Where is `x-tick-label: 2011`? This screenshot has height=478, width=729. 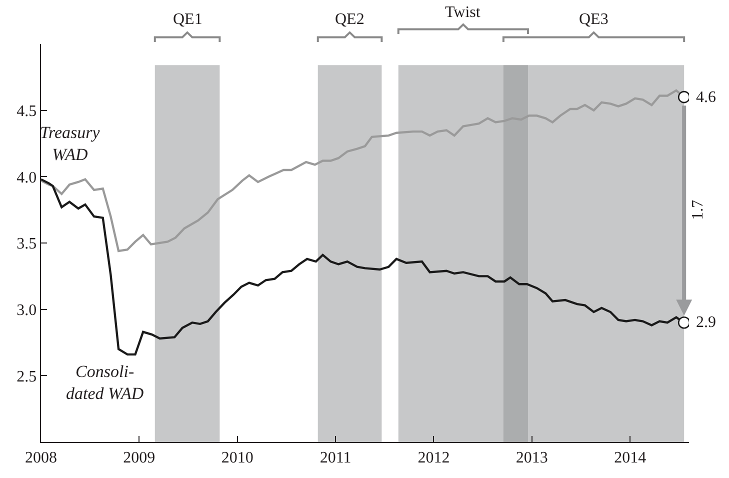 x-tick-label: 2011 is located at coordinates (336, 457).